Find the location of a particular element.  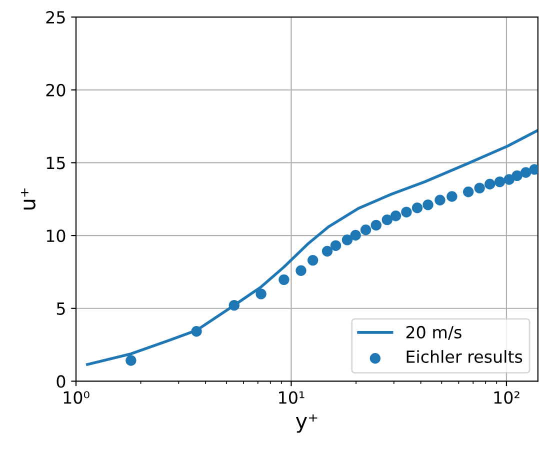

legend-label: 20 m/s is located at coordinates (434, 333).